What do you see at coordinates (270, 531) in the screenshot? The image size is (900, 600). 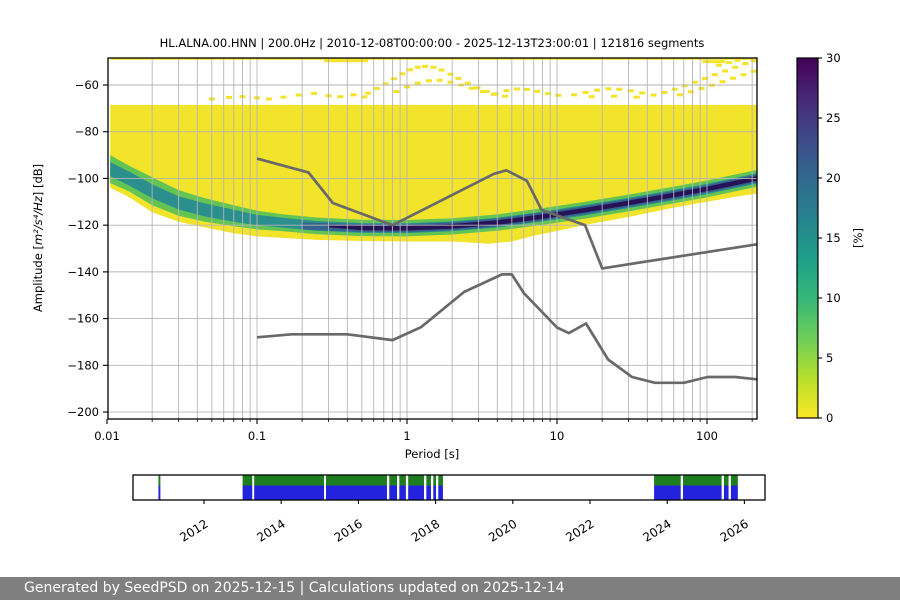 I see `timeline-year-label: 2014` at bounding box center [270, 531].